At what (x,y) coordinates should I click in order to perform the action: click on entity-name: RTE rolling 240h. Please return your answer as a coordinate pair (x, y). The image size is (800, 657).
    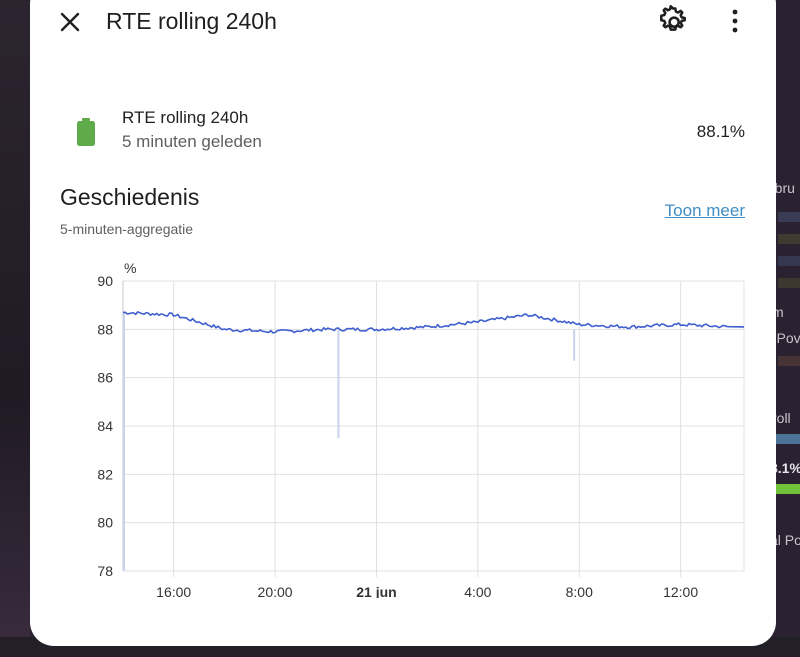
    Looking at the image, I should click on (185, 117).